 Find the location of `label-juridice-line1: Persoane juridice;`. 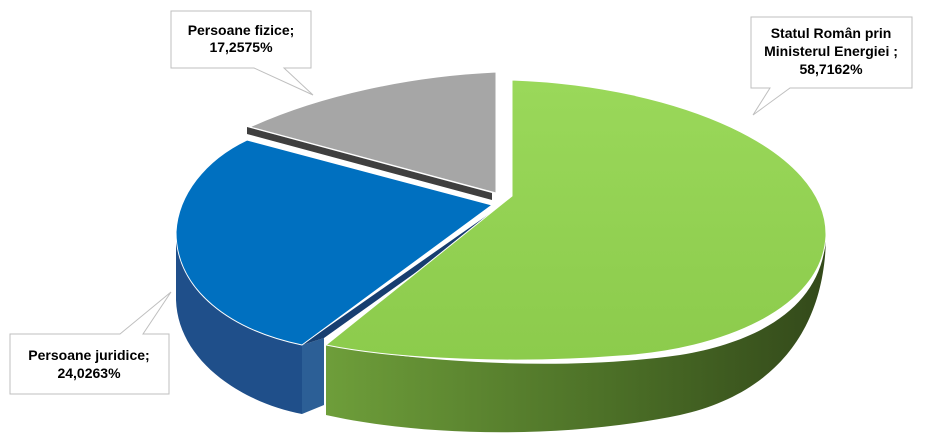

label-juridice-line1: Persoane juridice; is located at coordinates (88, 355).